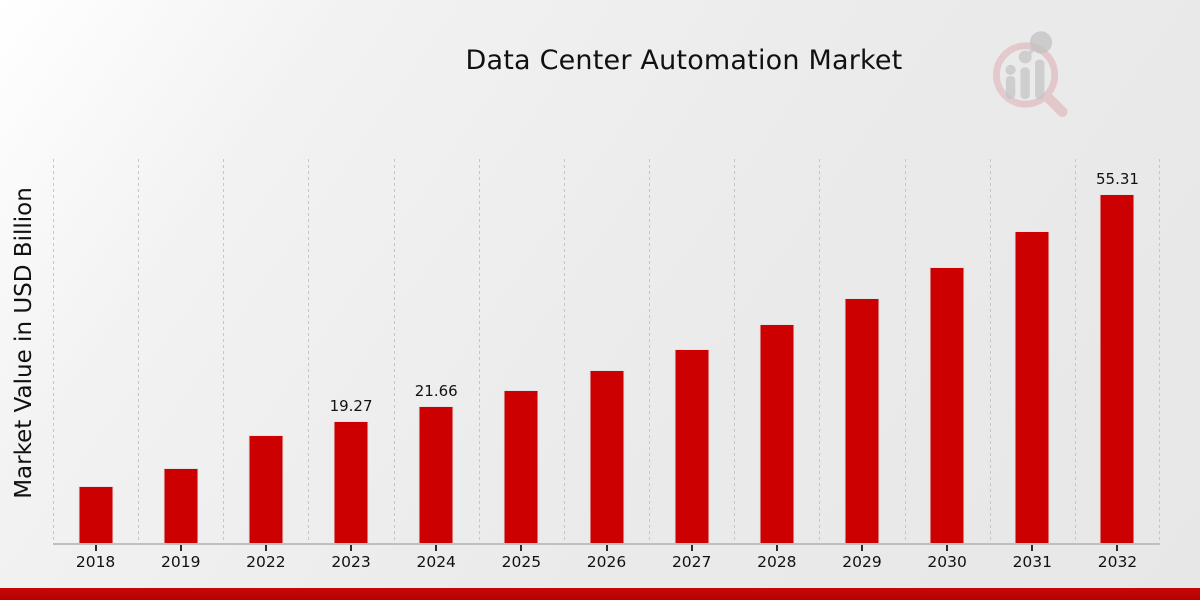  I want to click on x-axis-tick-label-2018: 2018, so click(95, 562).